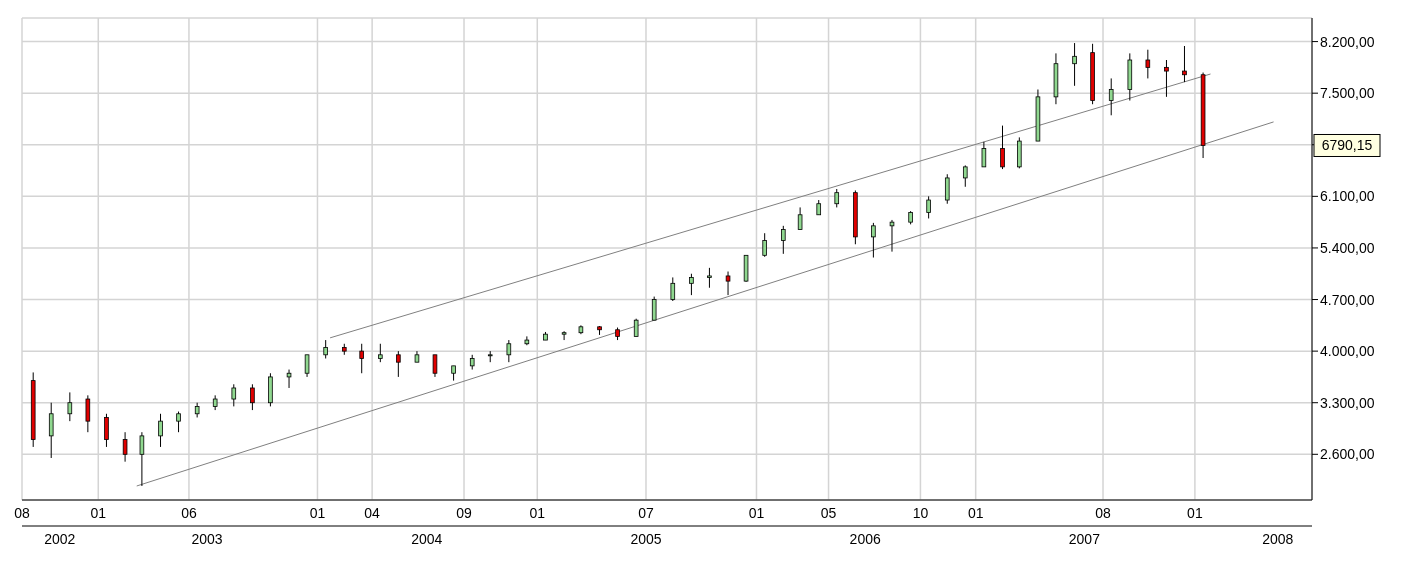  Describe the element at coordinates (865, 538) in the screenshot. I see `x2-tick-label: 2006` at that location.